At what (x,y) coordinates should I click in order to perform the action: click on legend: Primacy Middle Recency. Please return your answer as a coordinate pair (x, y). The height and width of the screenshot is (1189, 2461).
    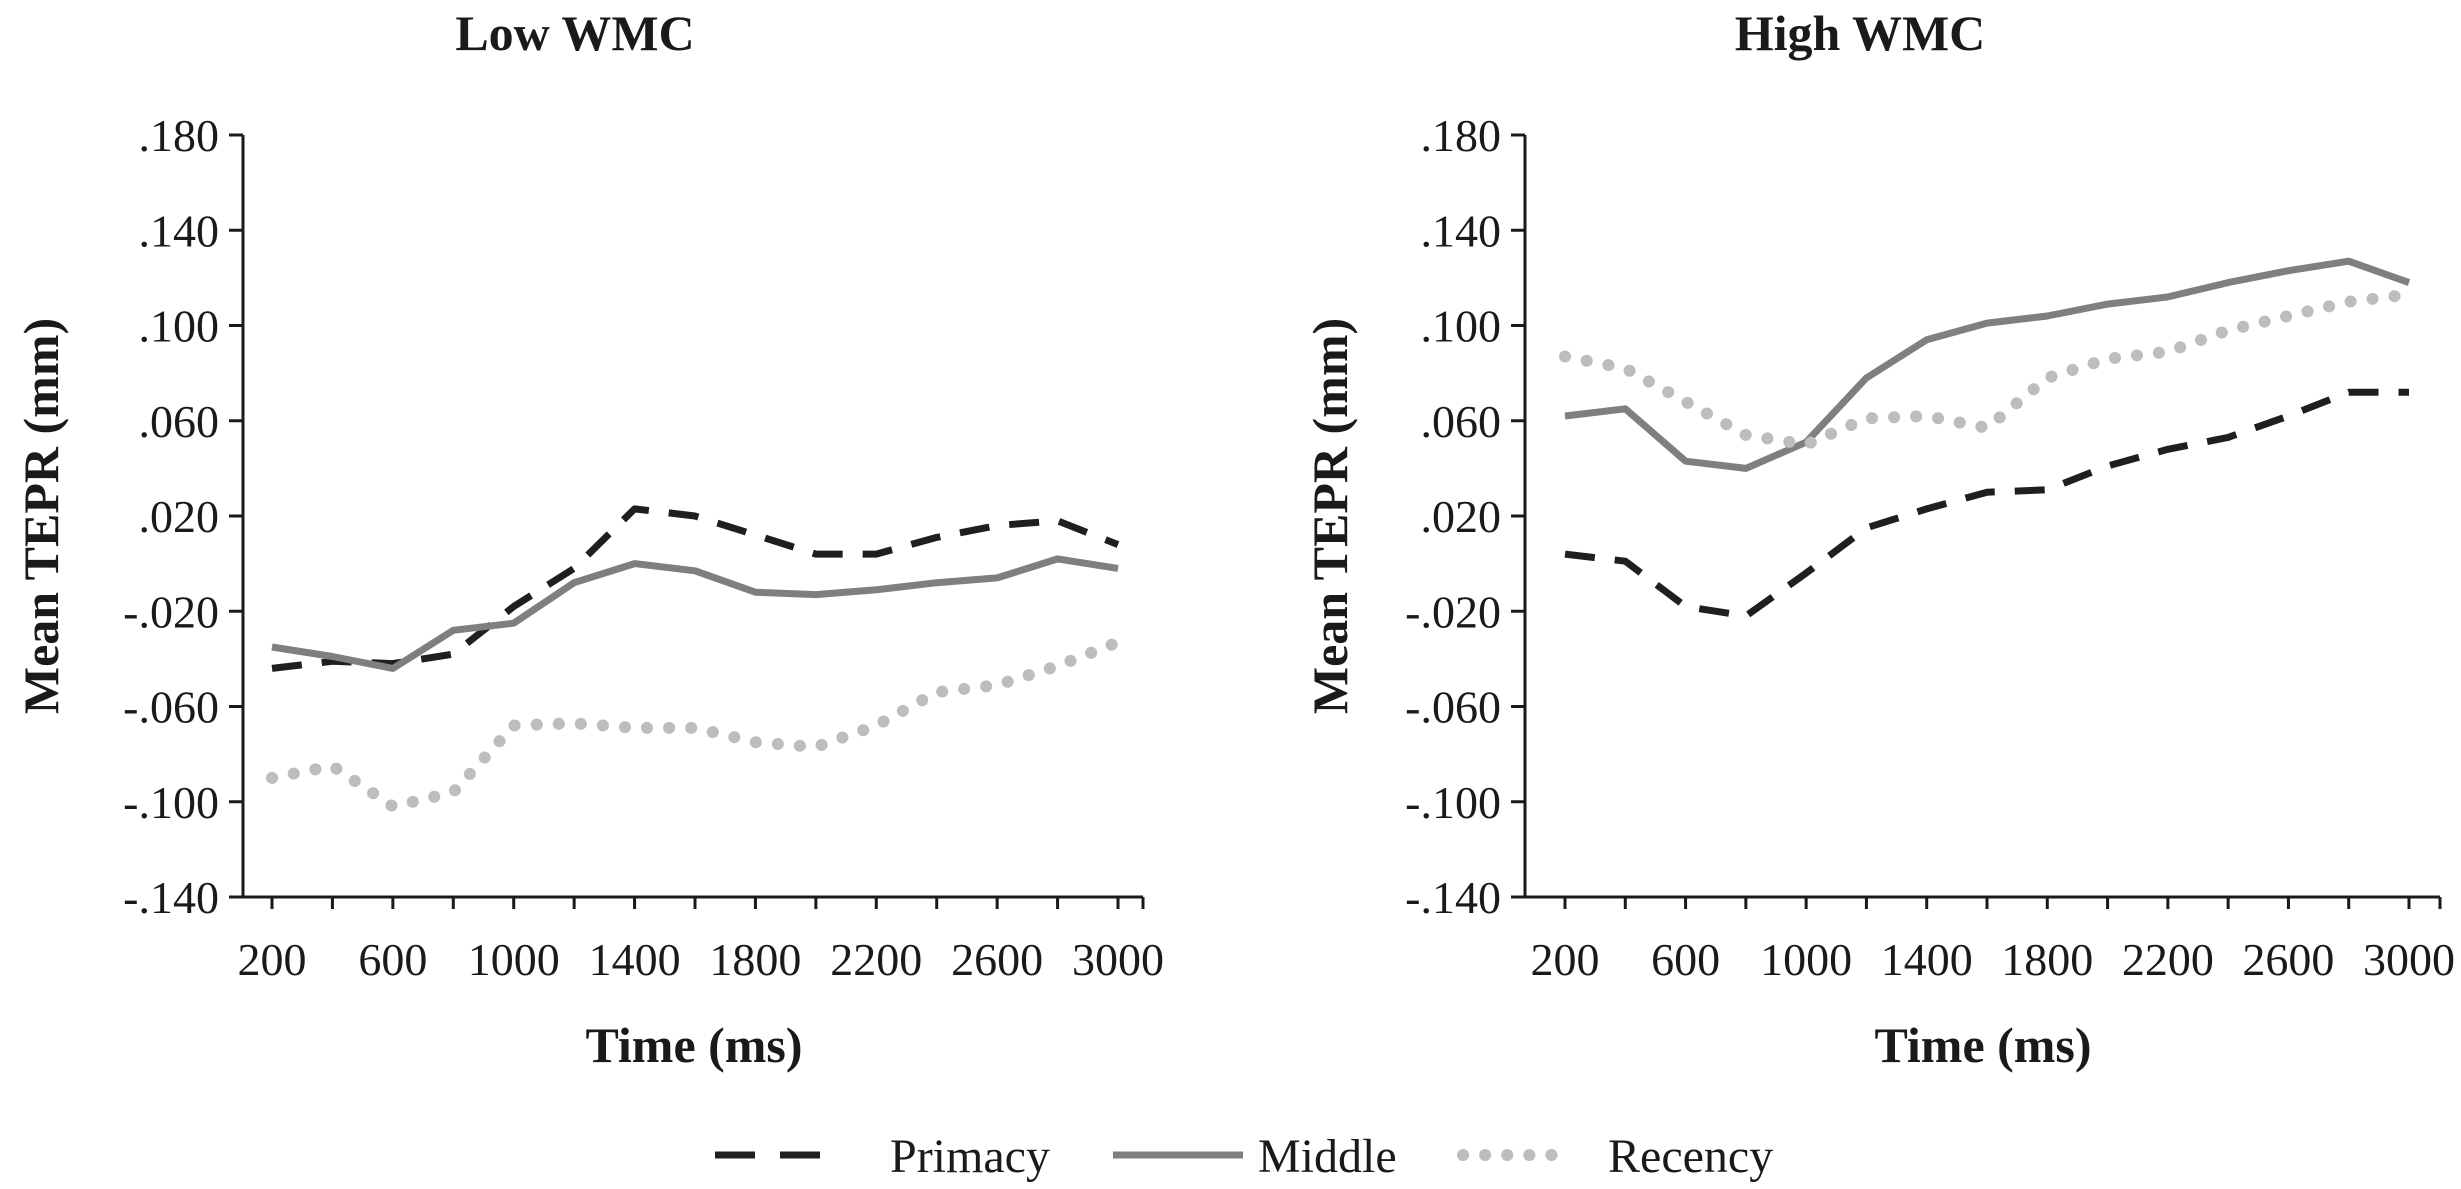
    Looking at the image, I should click on (1244, 1156).